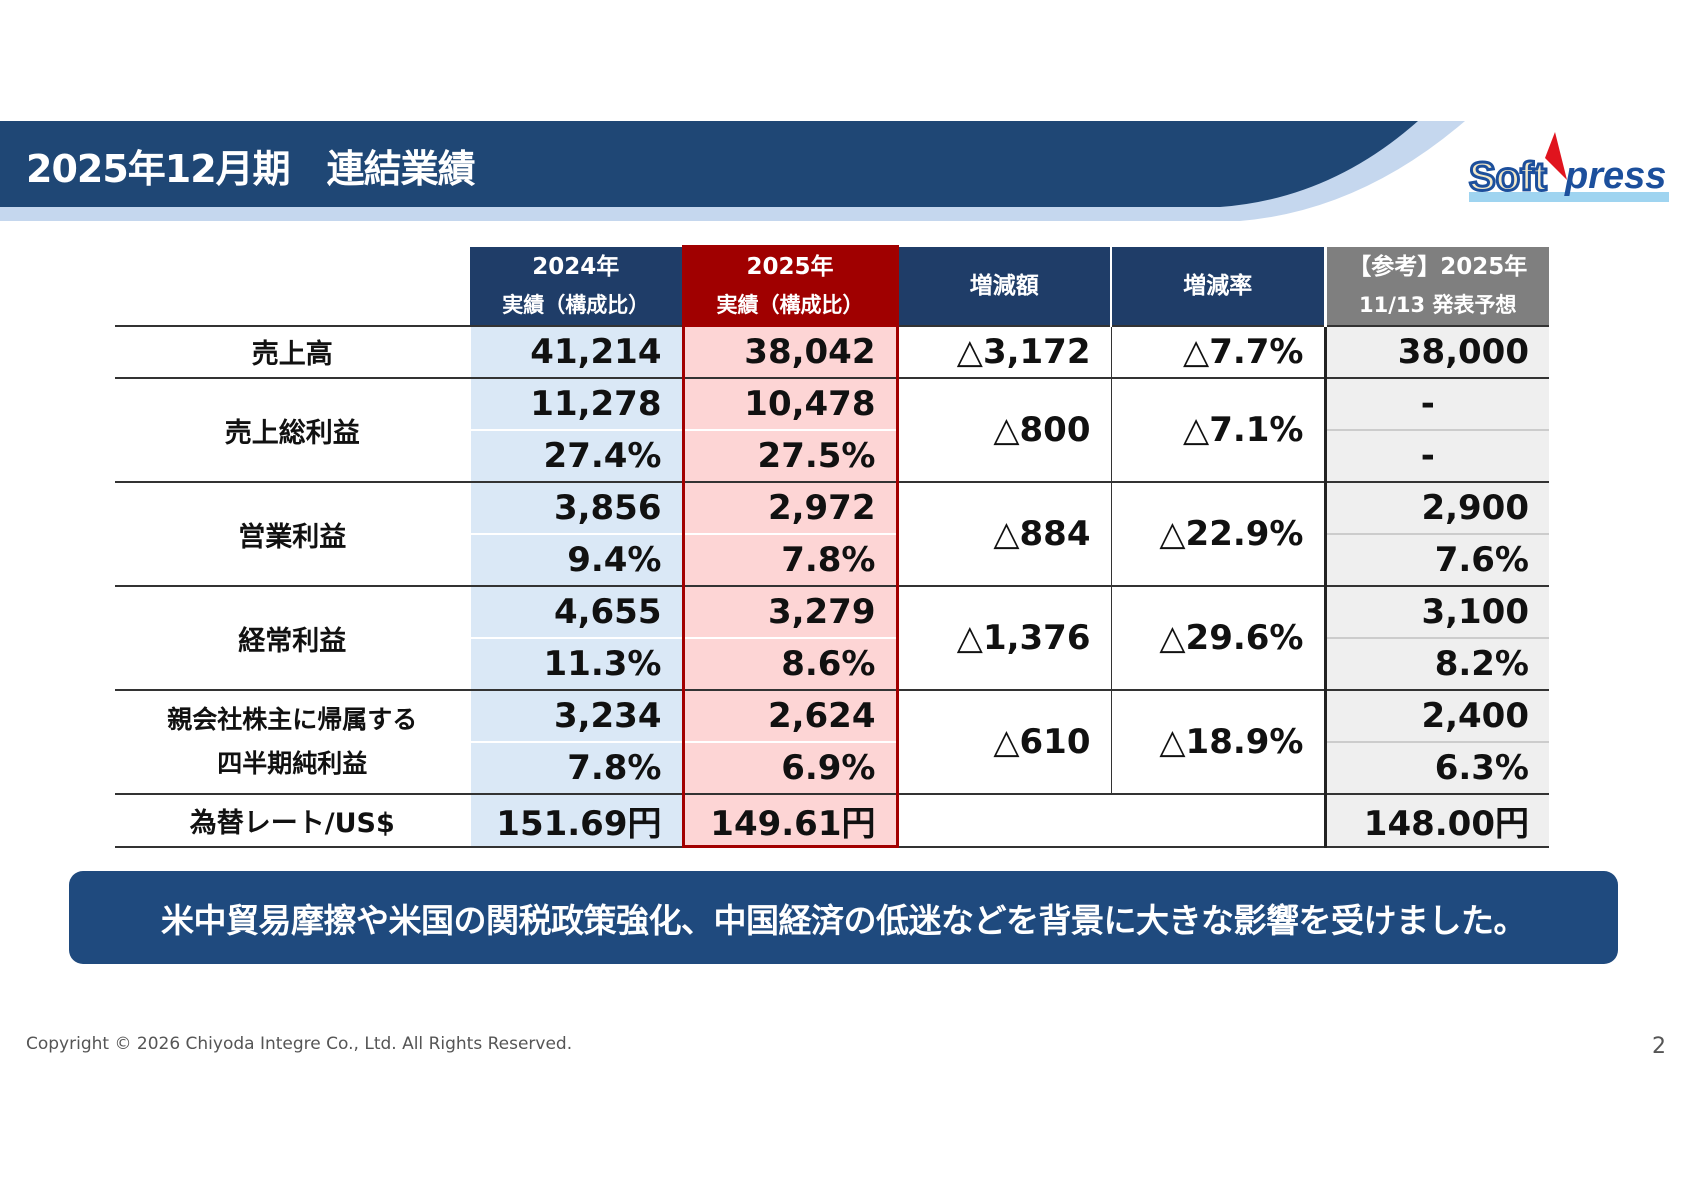  What do you see at coordinates (292, 533) in the screenshot?
I see `row-label: 営業利益` at bounding box center [292, 533].